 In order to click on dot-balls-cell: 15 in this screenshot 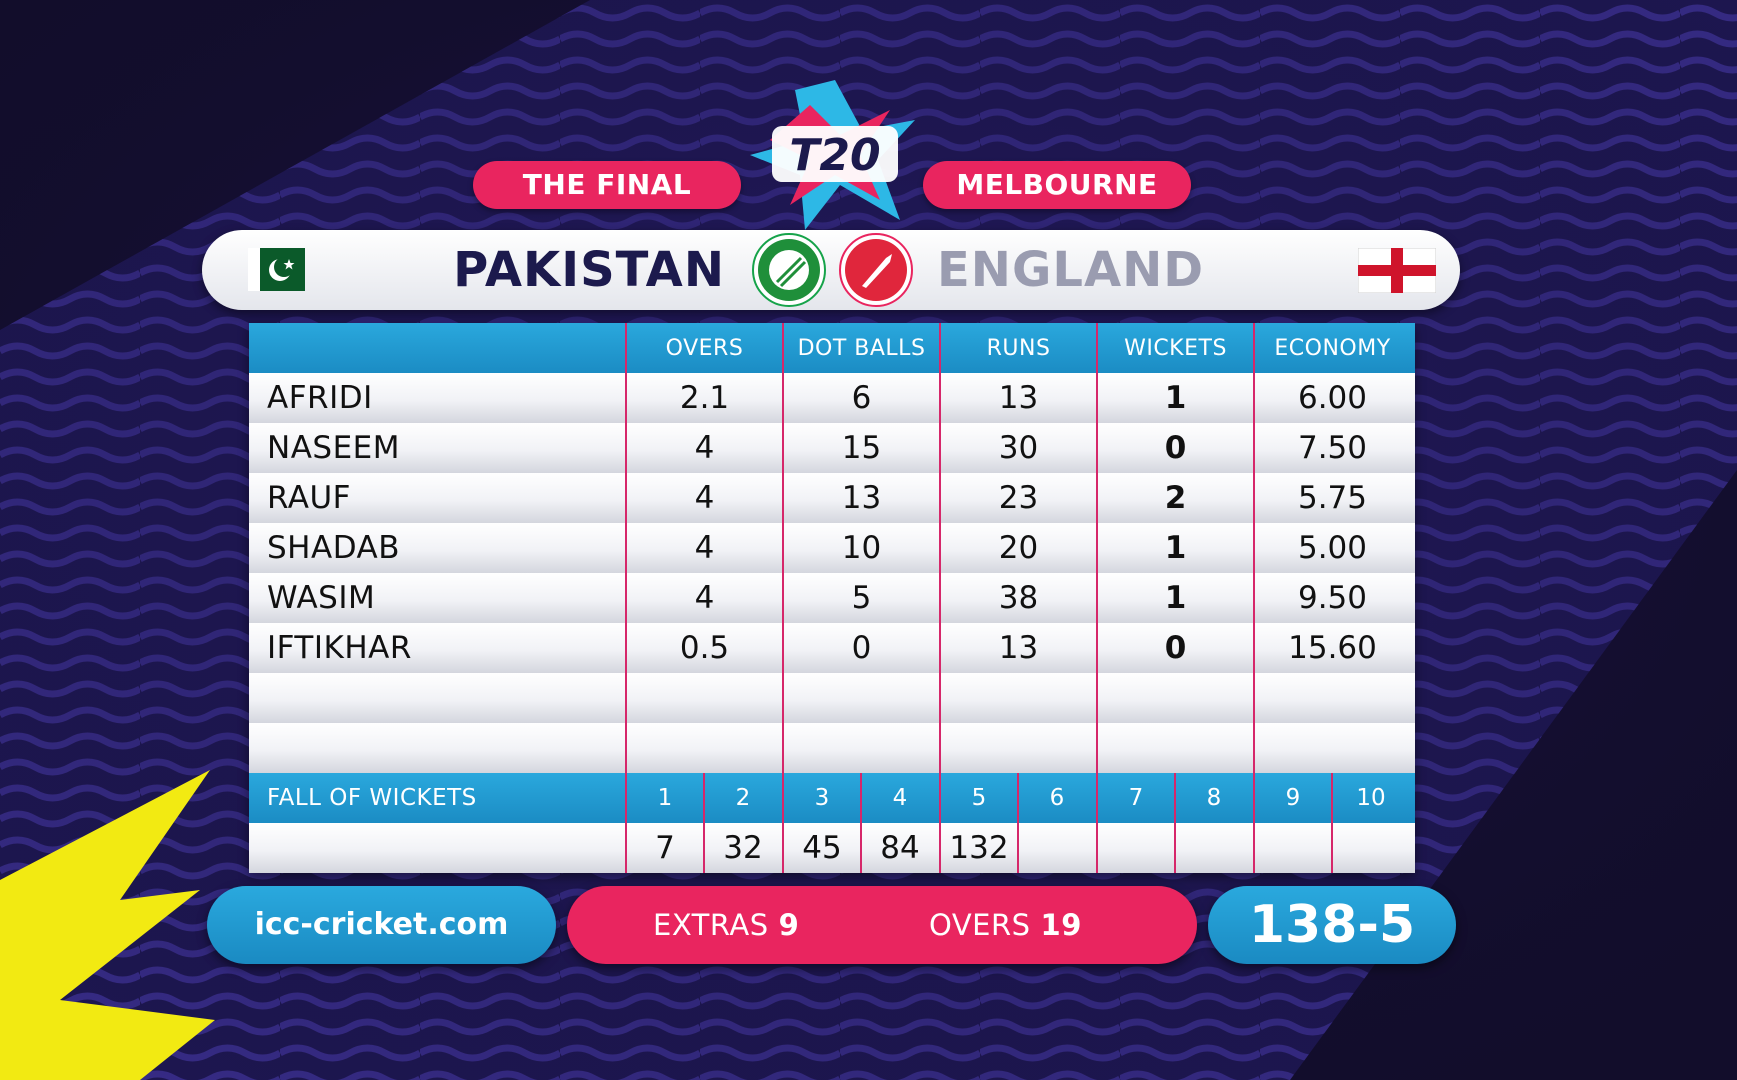, I will do `click(861, 448)`.